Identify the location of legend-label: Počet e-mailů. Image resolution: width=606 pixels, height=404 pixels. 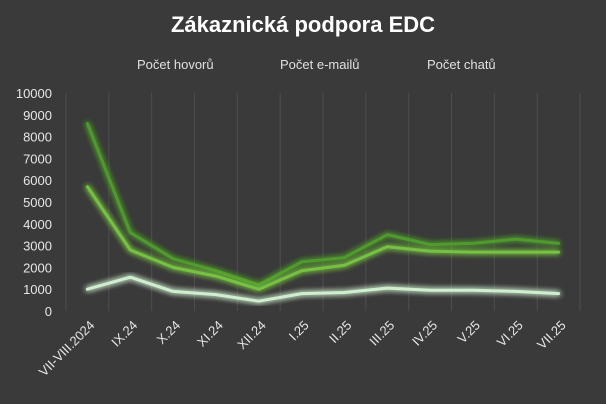
(319, 64).